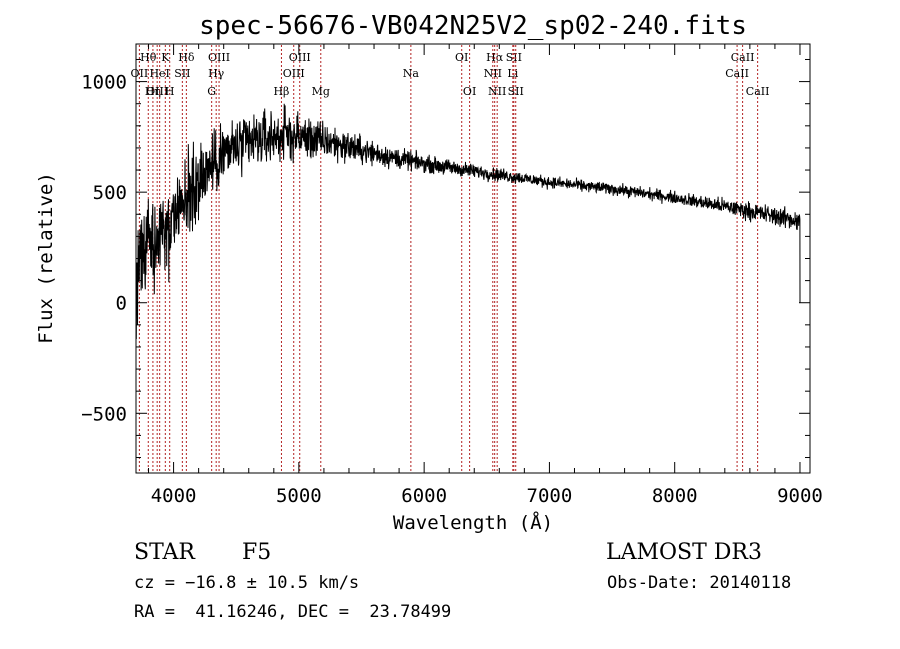 The width and height of the screenshot is (900, 649). I want to click on line-label-25: CaII, so click(743, 57).